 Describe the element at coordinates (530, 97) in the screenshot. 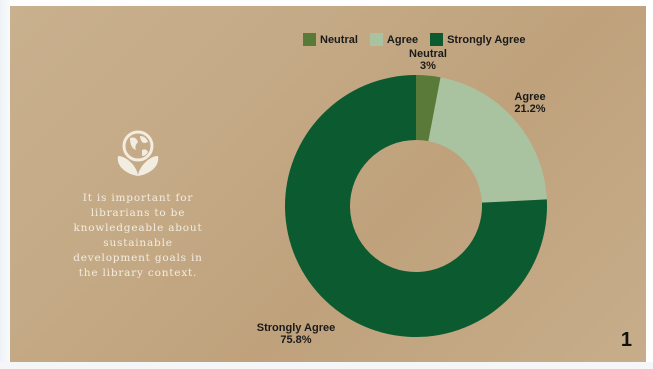

I see `slice-name-agree: Agree` at that location.